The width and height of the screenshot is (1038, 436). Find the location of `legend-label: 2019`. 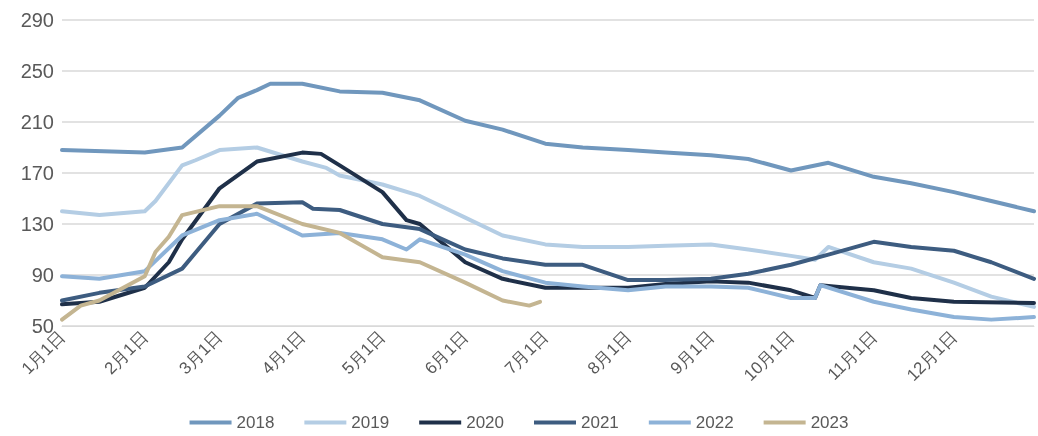

legend-label: 2019 is located at coordinates (370, 422).